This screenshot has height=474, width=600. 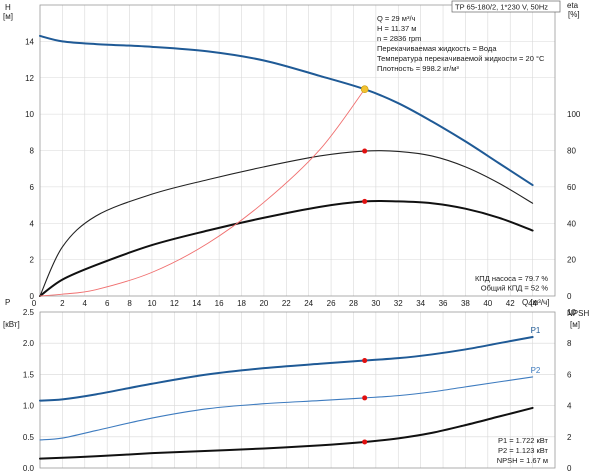 What do you see at coordinates (11, 324) in the screenshot?
I see `lower-left-axis-unit: [кВт]` at bounding box center [11, 324].